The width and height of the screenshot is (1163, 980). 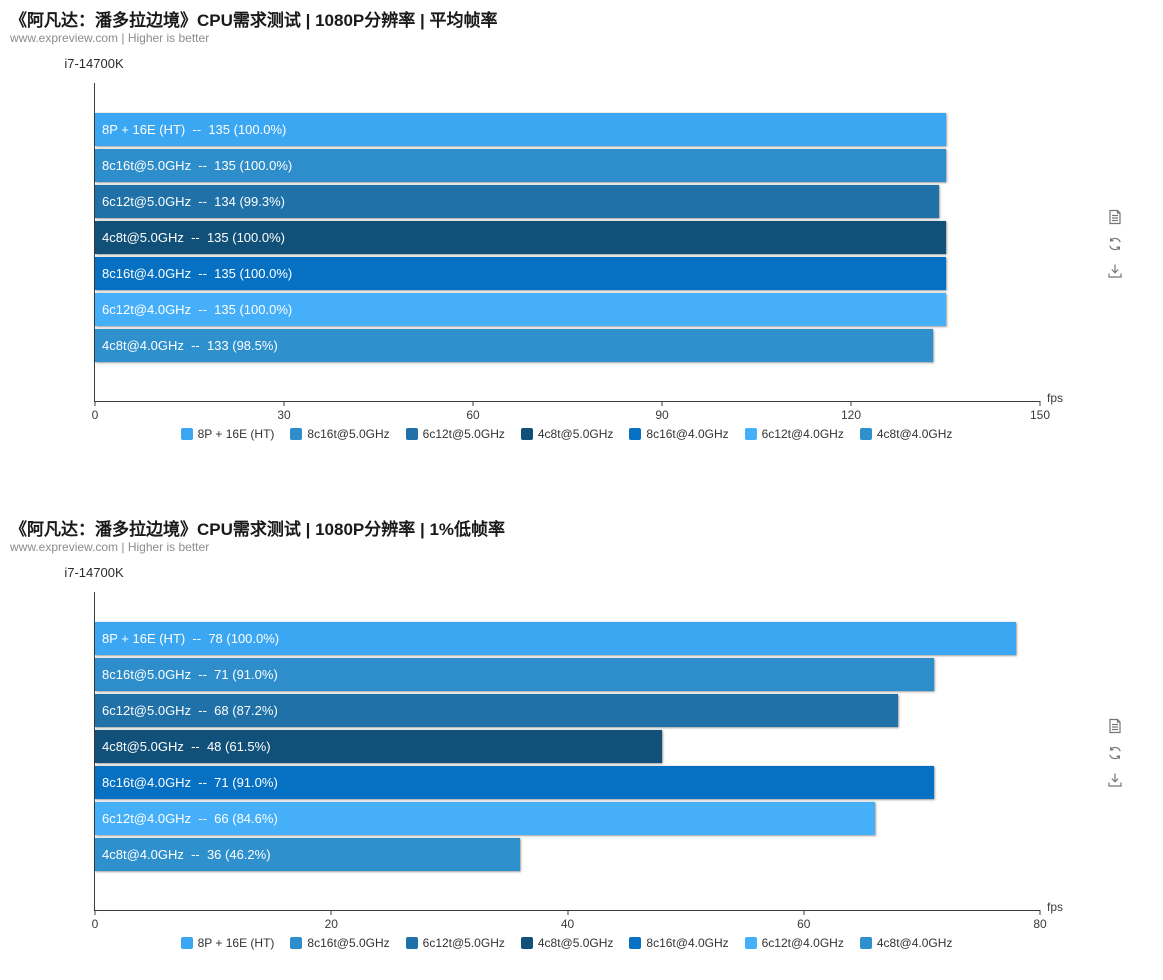 I want to click on x-axis-tick-label: 20, so click(x=331, y=924).